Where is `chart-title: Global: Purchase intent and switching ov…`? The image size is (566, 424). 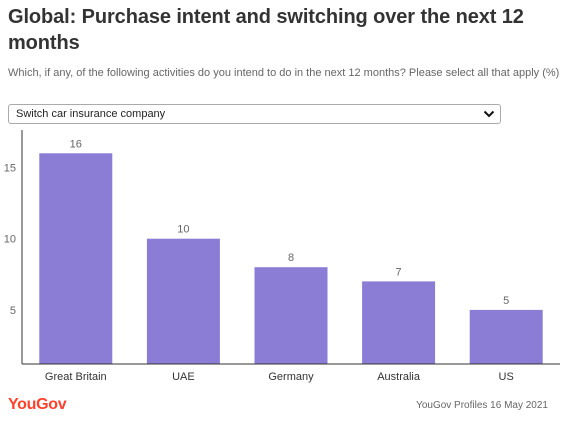
chart-title: Global: Purchase intent and switching ov… is located at coordinates (266, 30).